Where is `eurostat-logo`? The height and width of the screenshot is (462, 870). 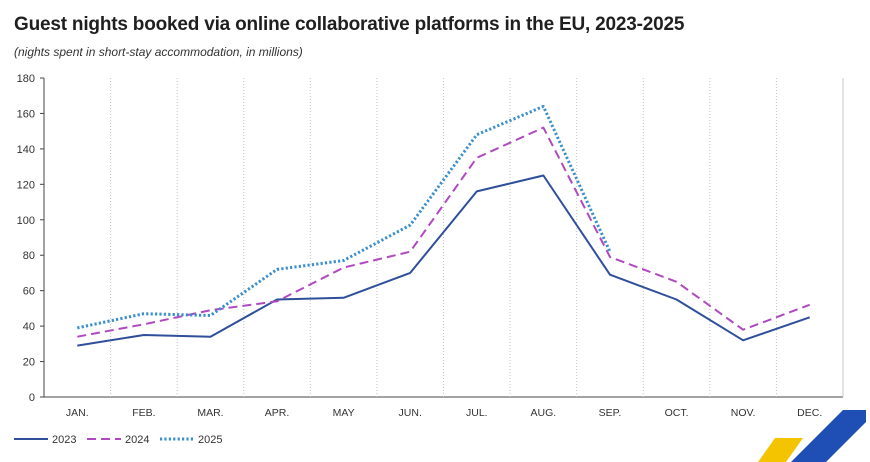
eurostat-logo is located at coordinates (812, 436).